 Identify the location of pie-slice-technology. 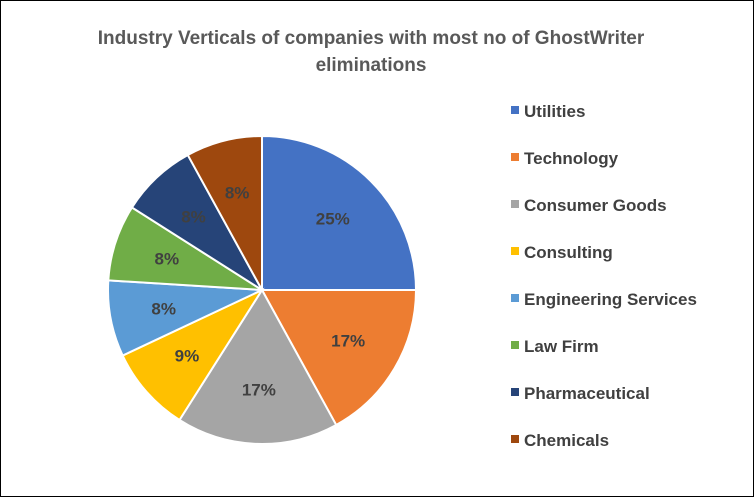
(339, 358).